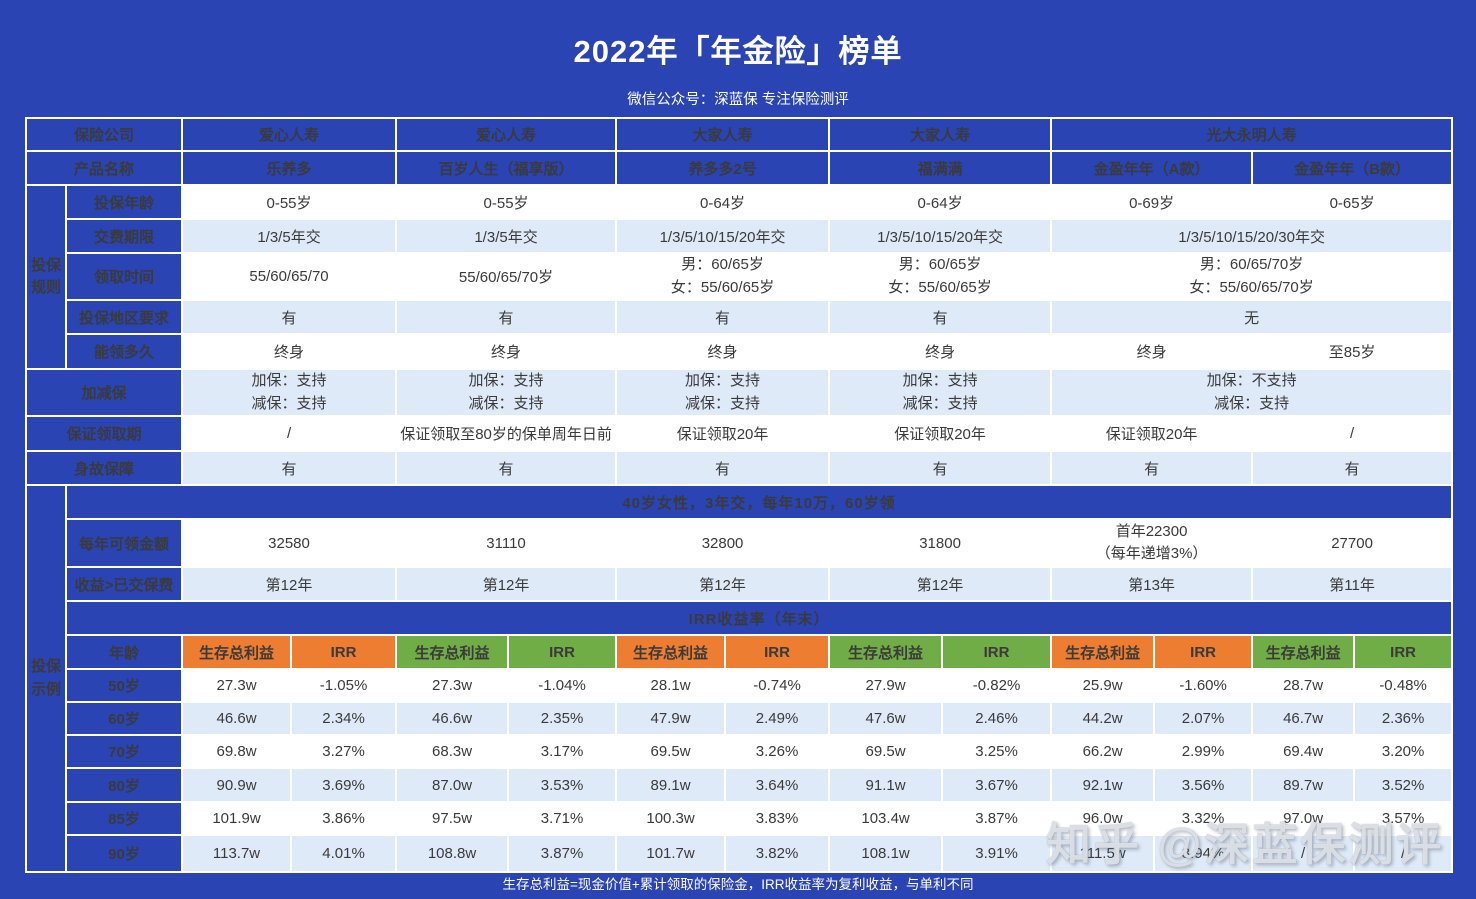 This screenshot has width=1476, height=899. What do you see at coordinates (940, 202) in the screenshot?
I see `row-entry-age-cell-4: 0-64岁` at bounding box center [940, 202].